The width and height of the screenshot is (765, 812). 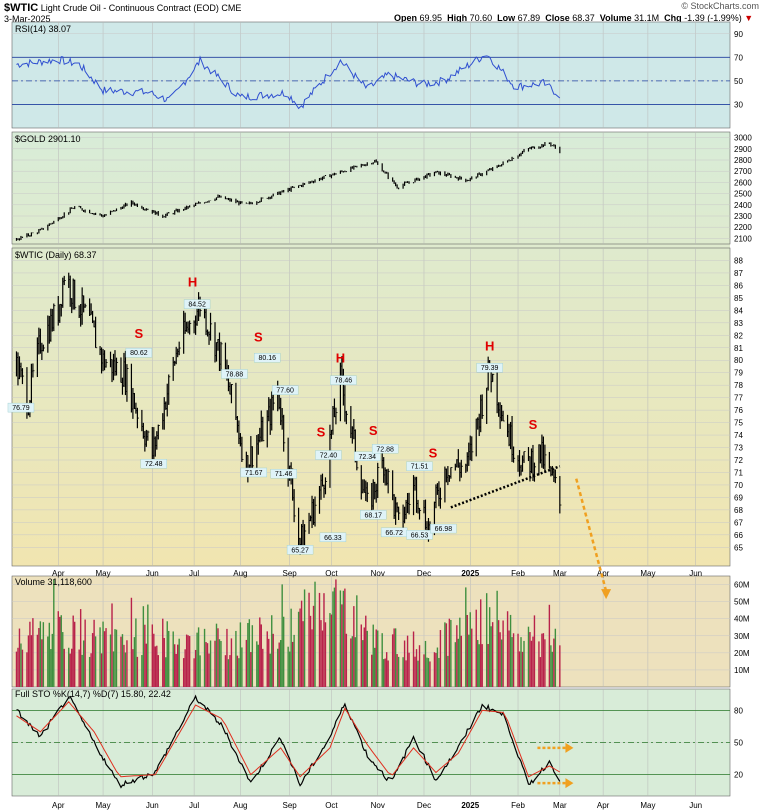 I want to click on y-tick-label: 80, so click(x=738, y=360).